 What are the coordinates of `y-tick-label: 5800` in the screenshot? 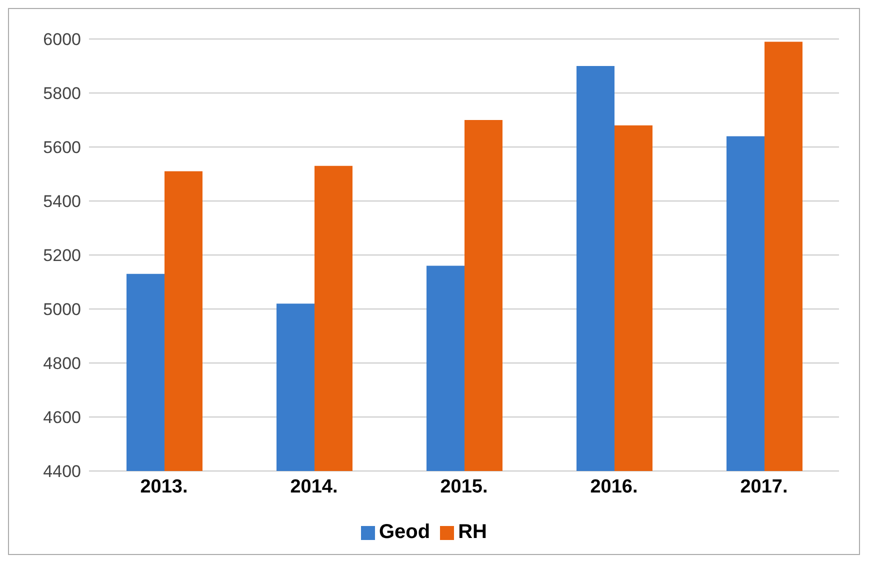 It's located at (62, 94).